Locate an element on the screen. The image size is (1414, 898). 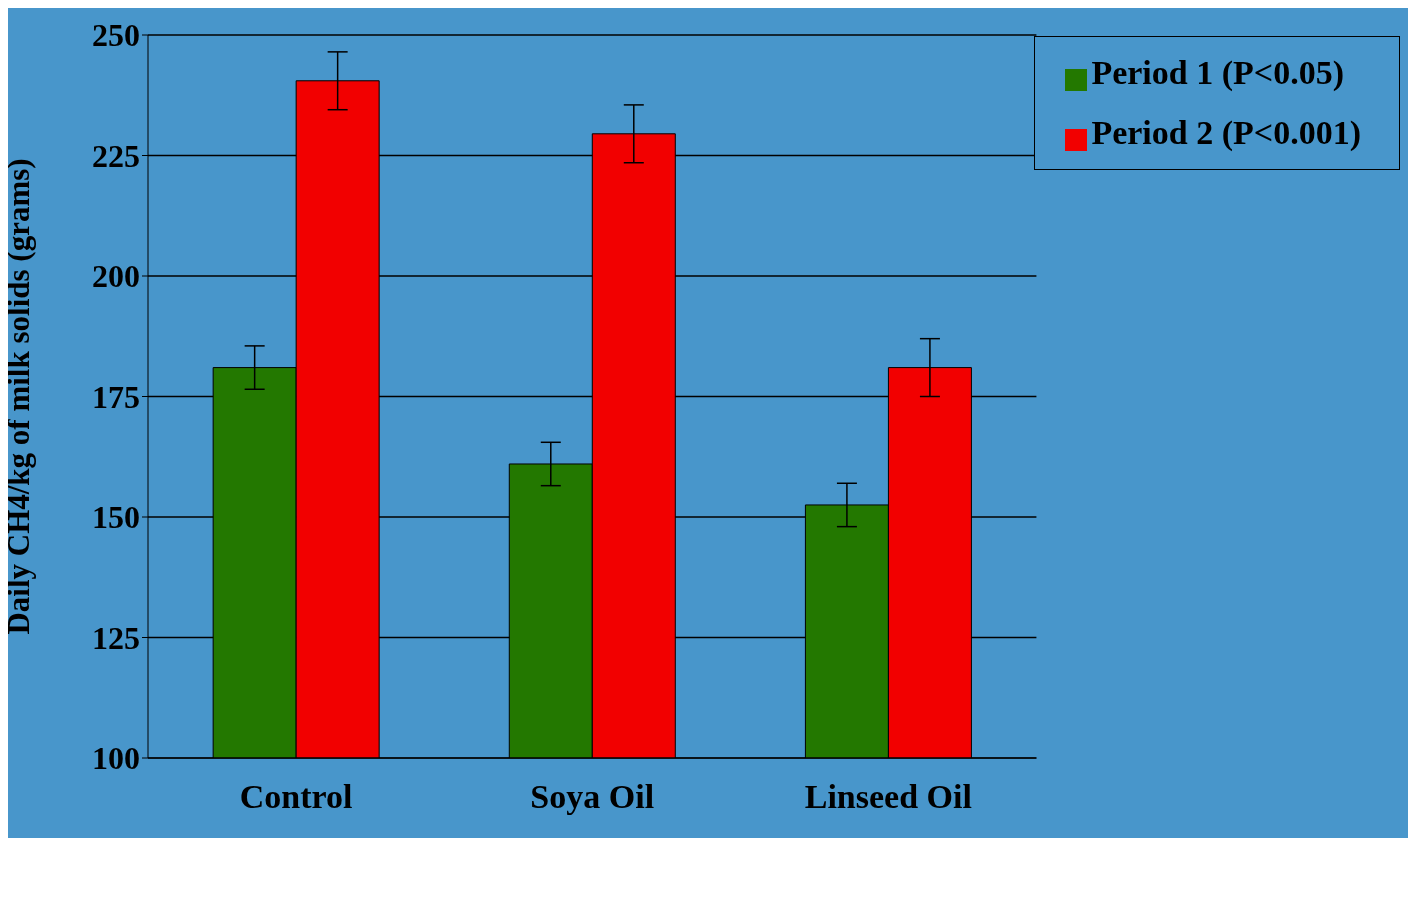
y-axis-title: Daily CH4/kg of milk solids (grams) is located at coordinates (19, 396).